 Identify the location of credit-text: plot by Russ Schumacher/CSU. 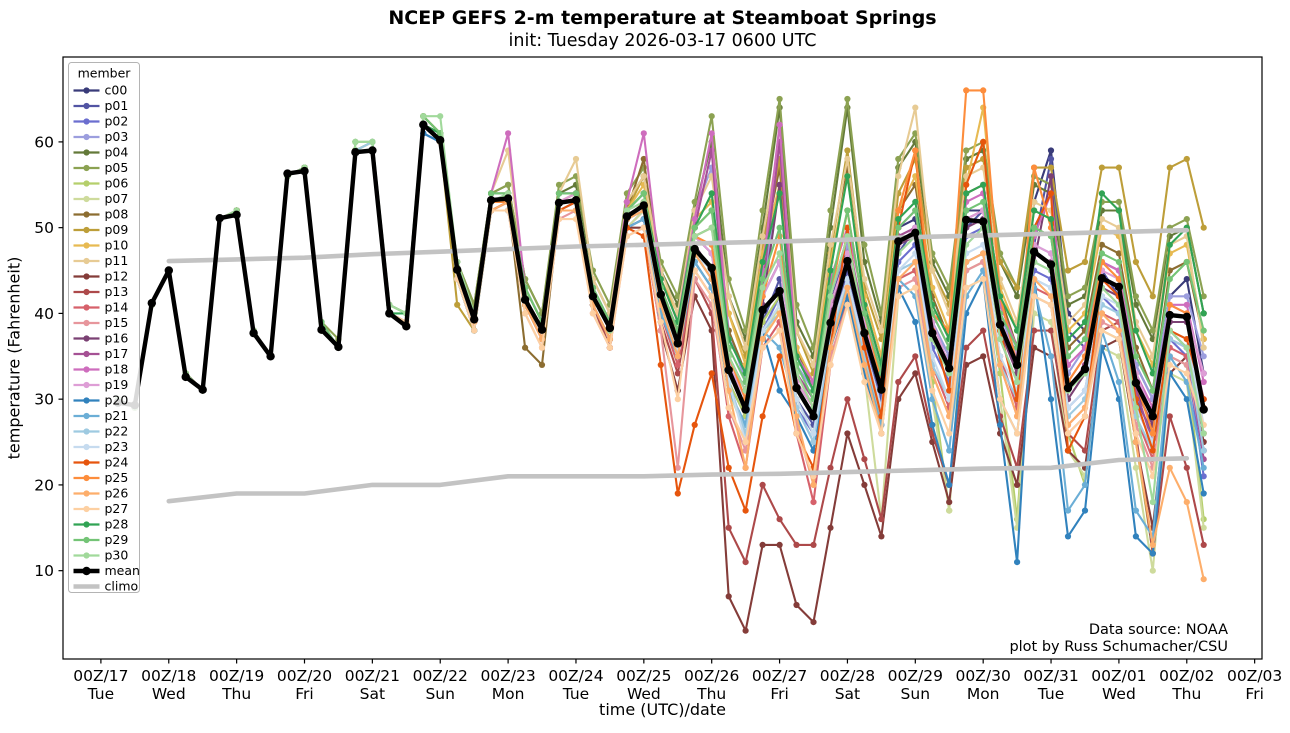
(1118, 647).